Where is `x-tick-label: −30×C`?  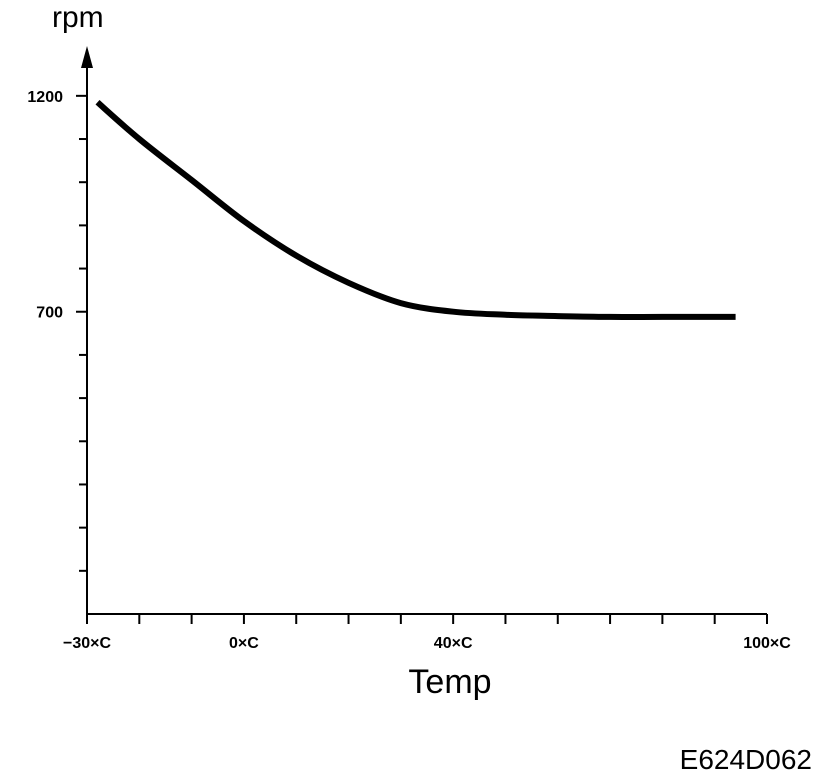 x-tick-label: −30×C is located at coordinates (87, 643).